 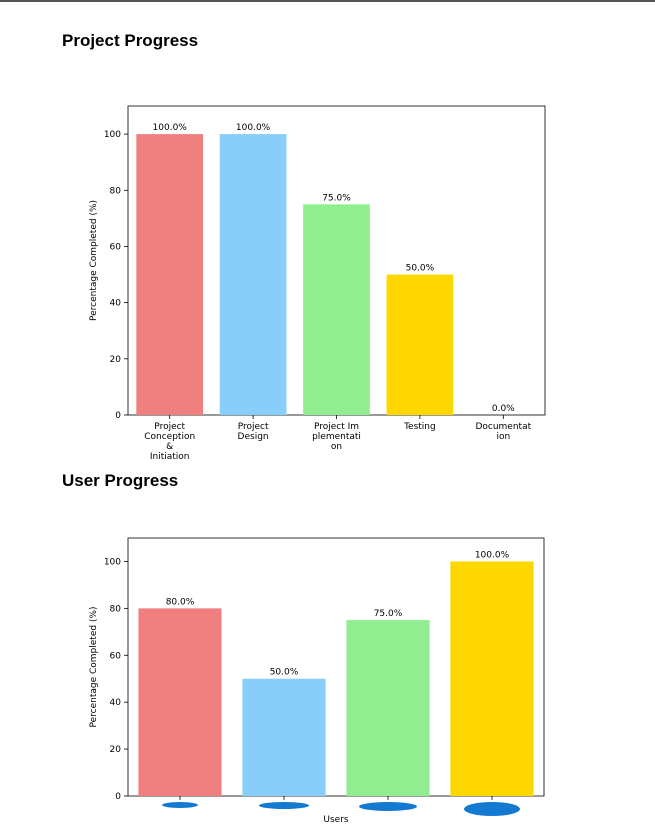 What do you see at coordinates (180, 602) in the screenshot?
I see `data-label: 80.0%` at bounding box center [180, 602].